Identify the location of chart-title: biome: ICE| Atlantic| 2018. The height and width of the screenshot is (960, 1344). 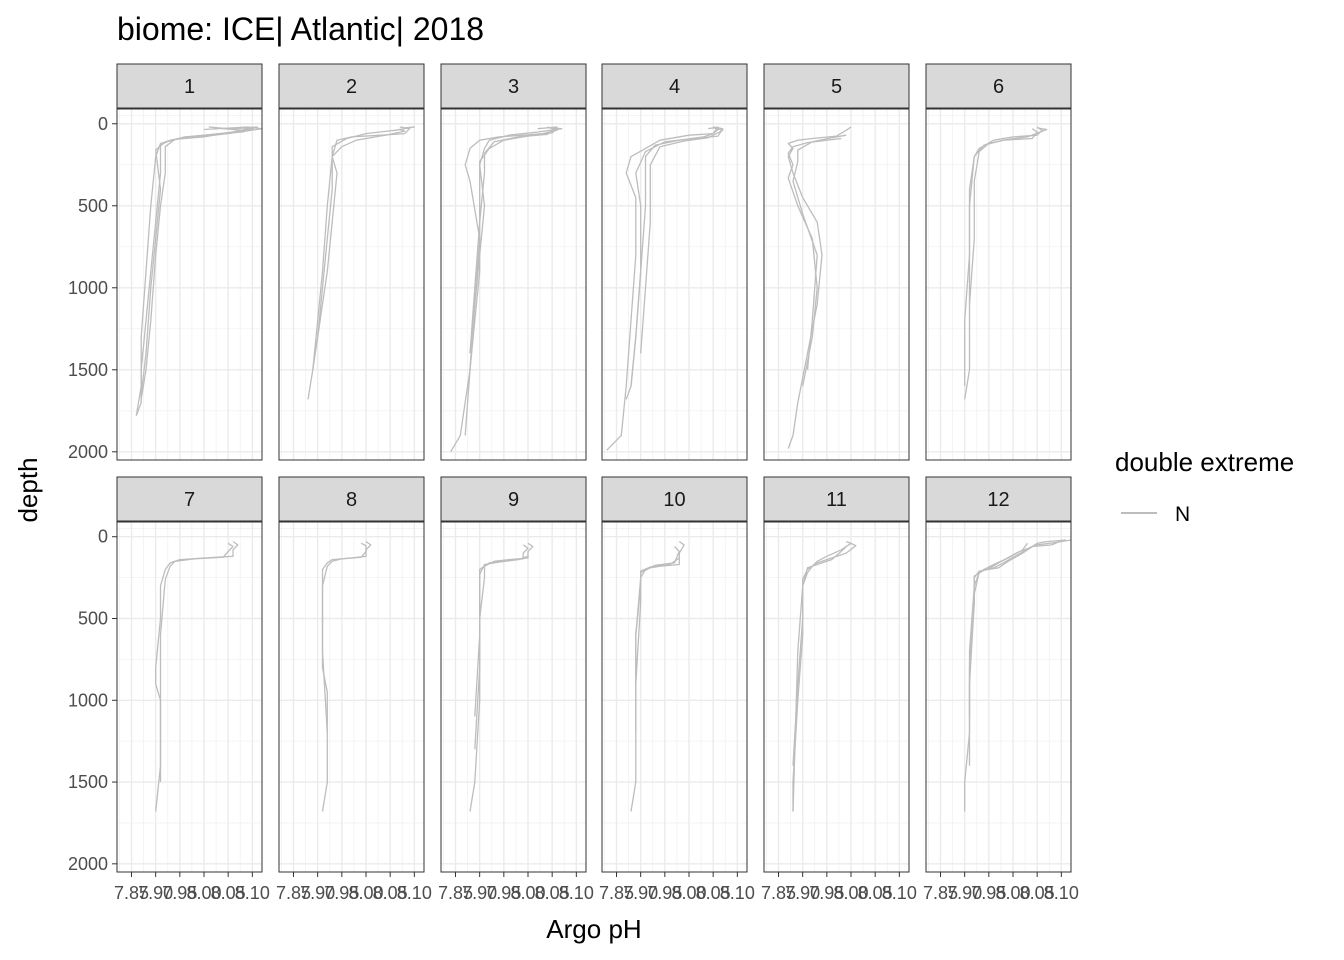
(300, 29).